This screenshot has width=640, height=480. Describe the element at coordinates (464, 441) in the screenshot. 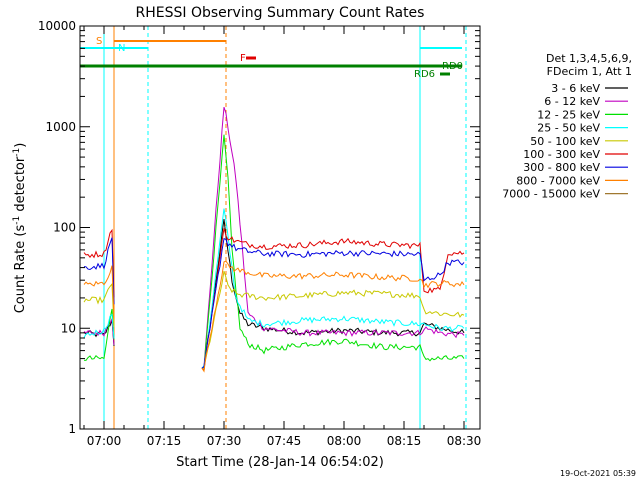

I see `x-tick-label: 08:30` at that location.